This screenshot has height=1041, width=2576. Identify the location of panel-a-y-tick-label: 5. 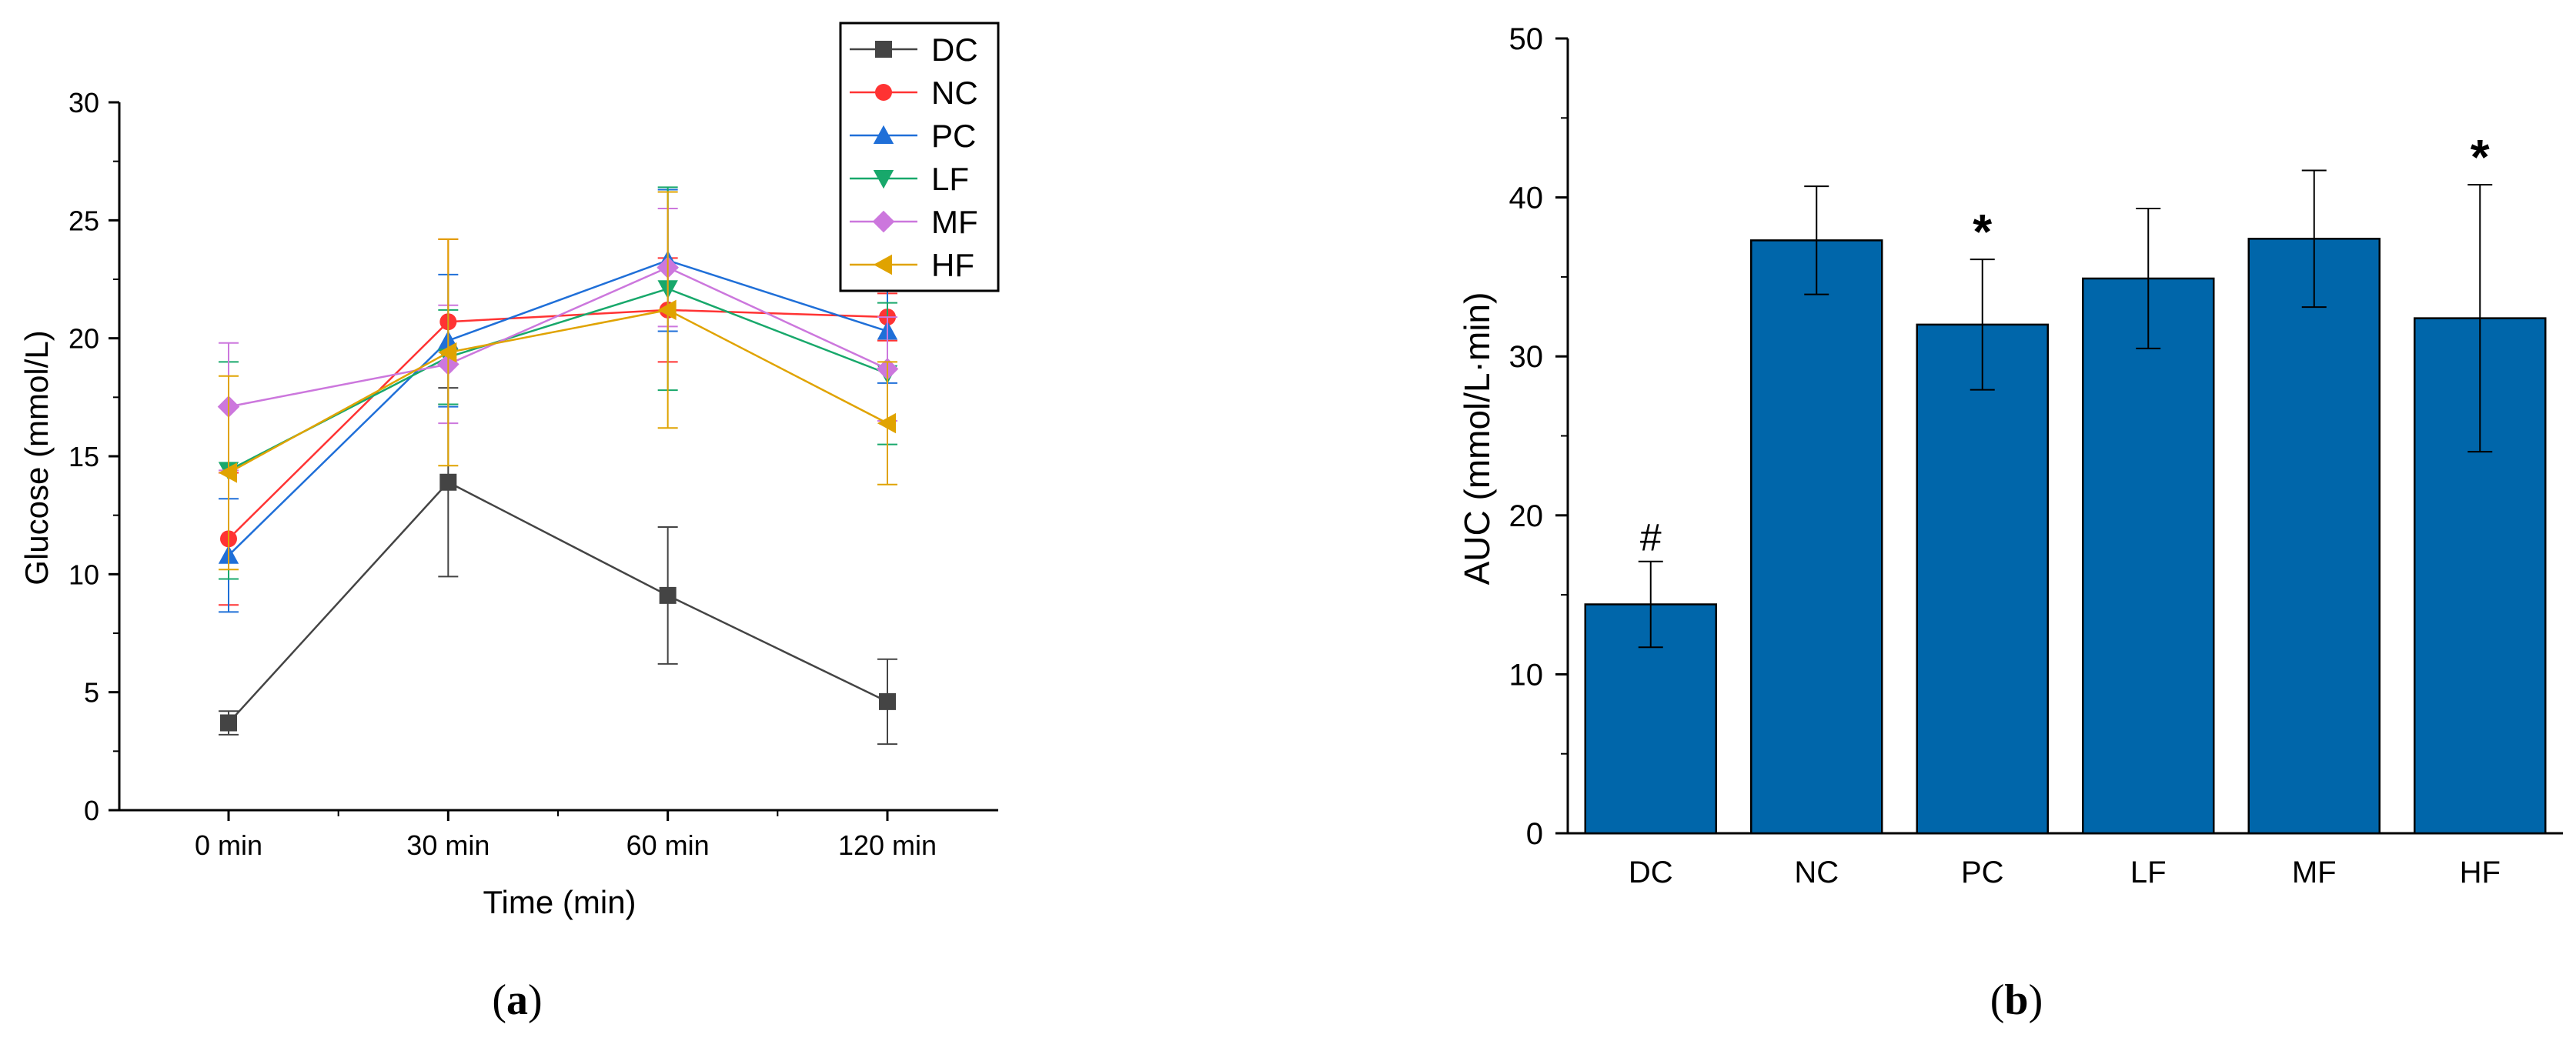
(91, 693).